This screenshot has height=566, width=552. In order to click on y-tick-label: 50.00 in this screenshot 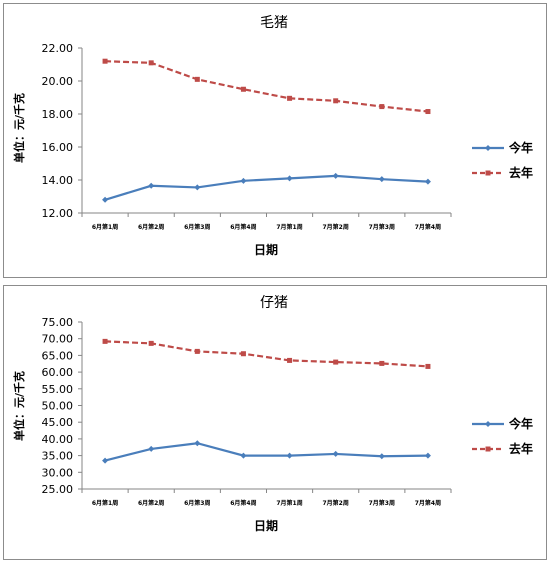, I will do `click(58, 406)`.